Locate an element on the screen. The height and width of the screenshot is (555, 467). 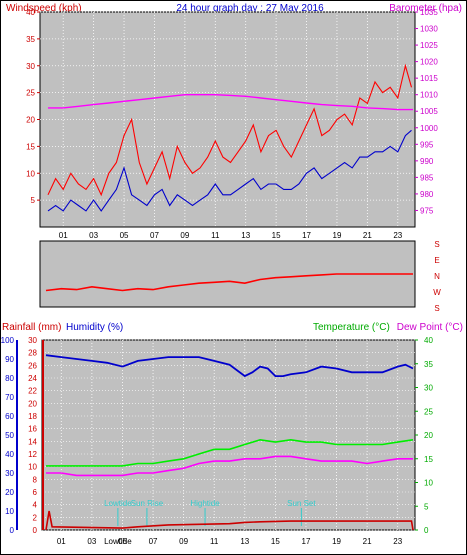
climate-x-tick: 17 is located at coordinates (306, 541).